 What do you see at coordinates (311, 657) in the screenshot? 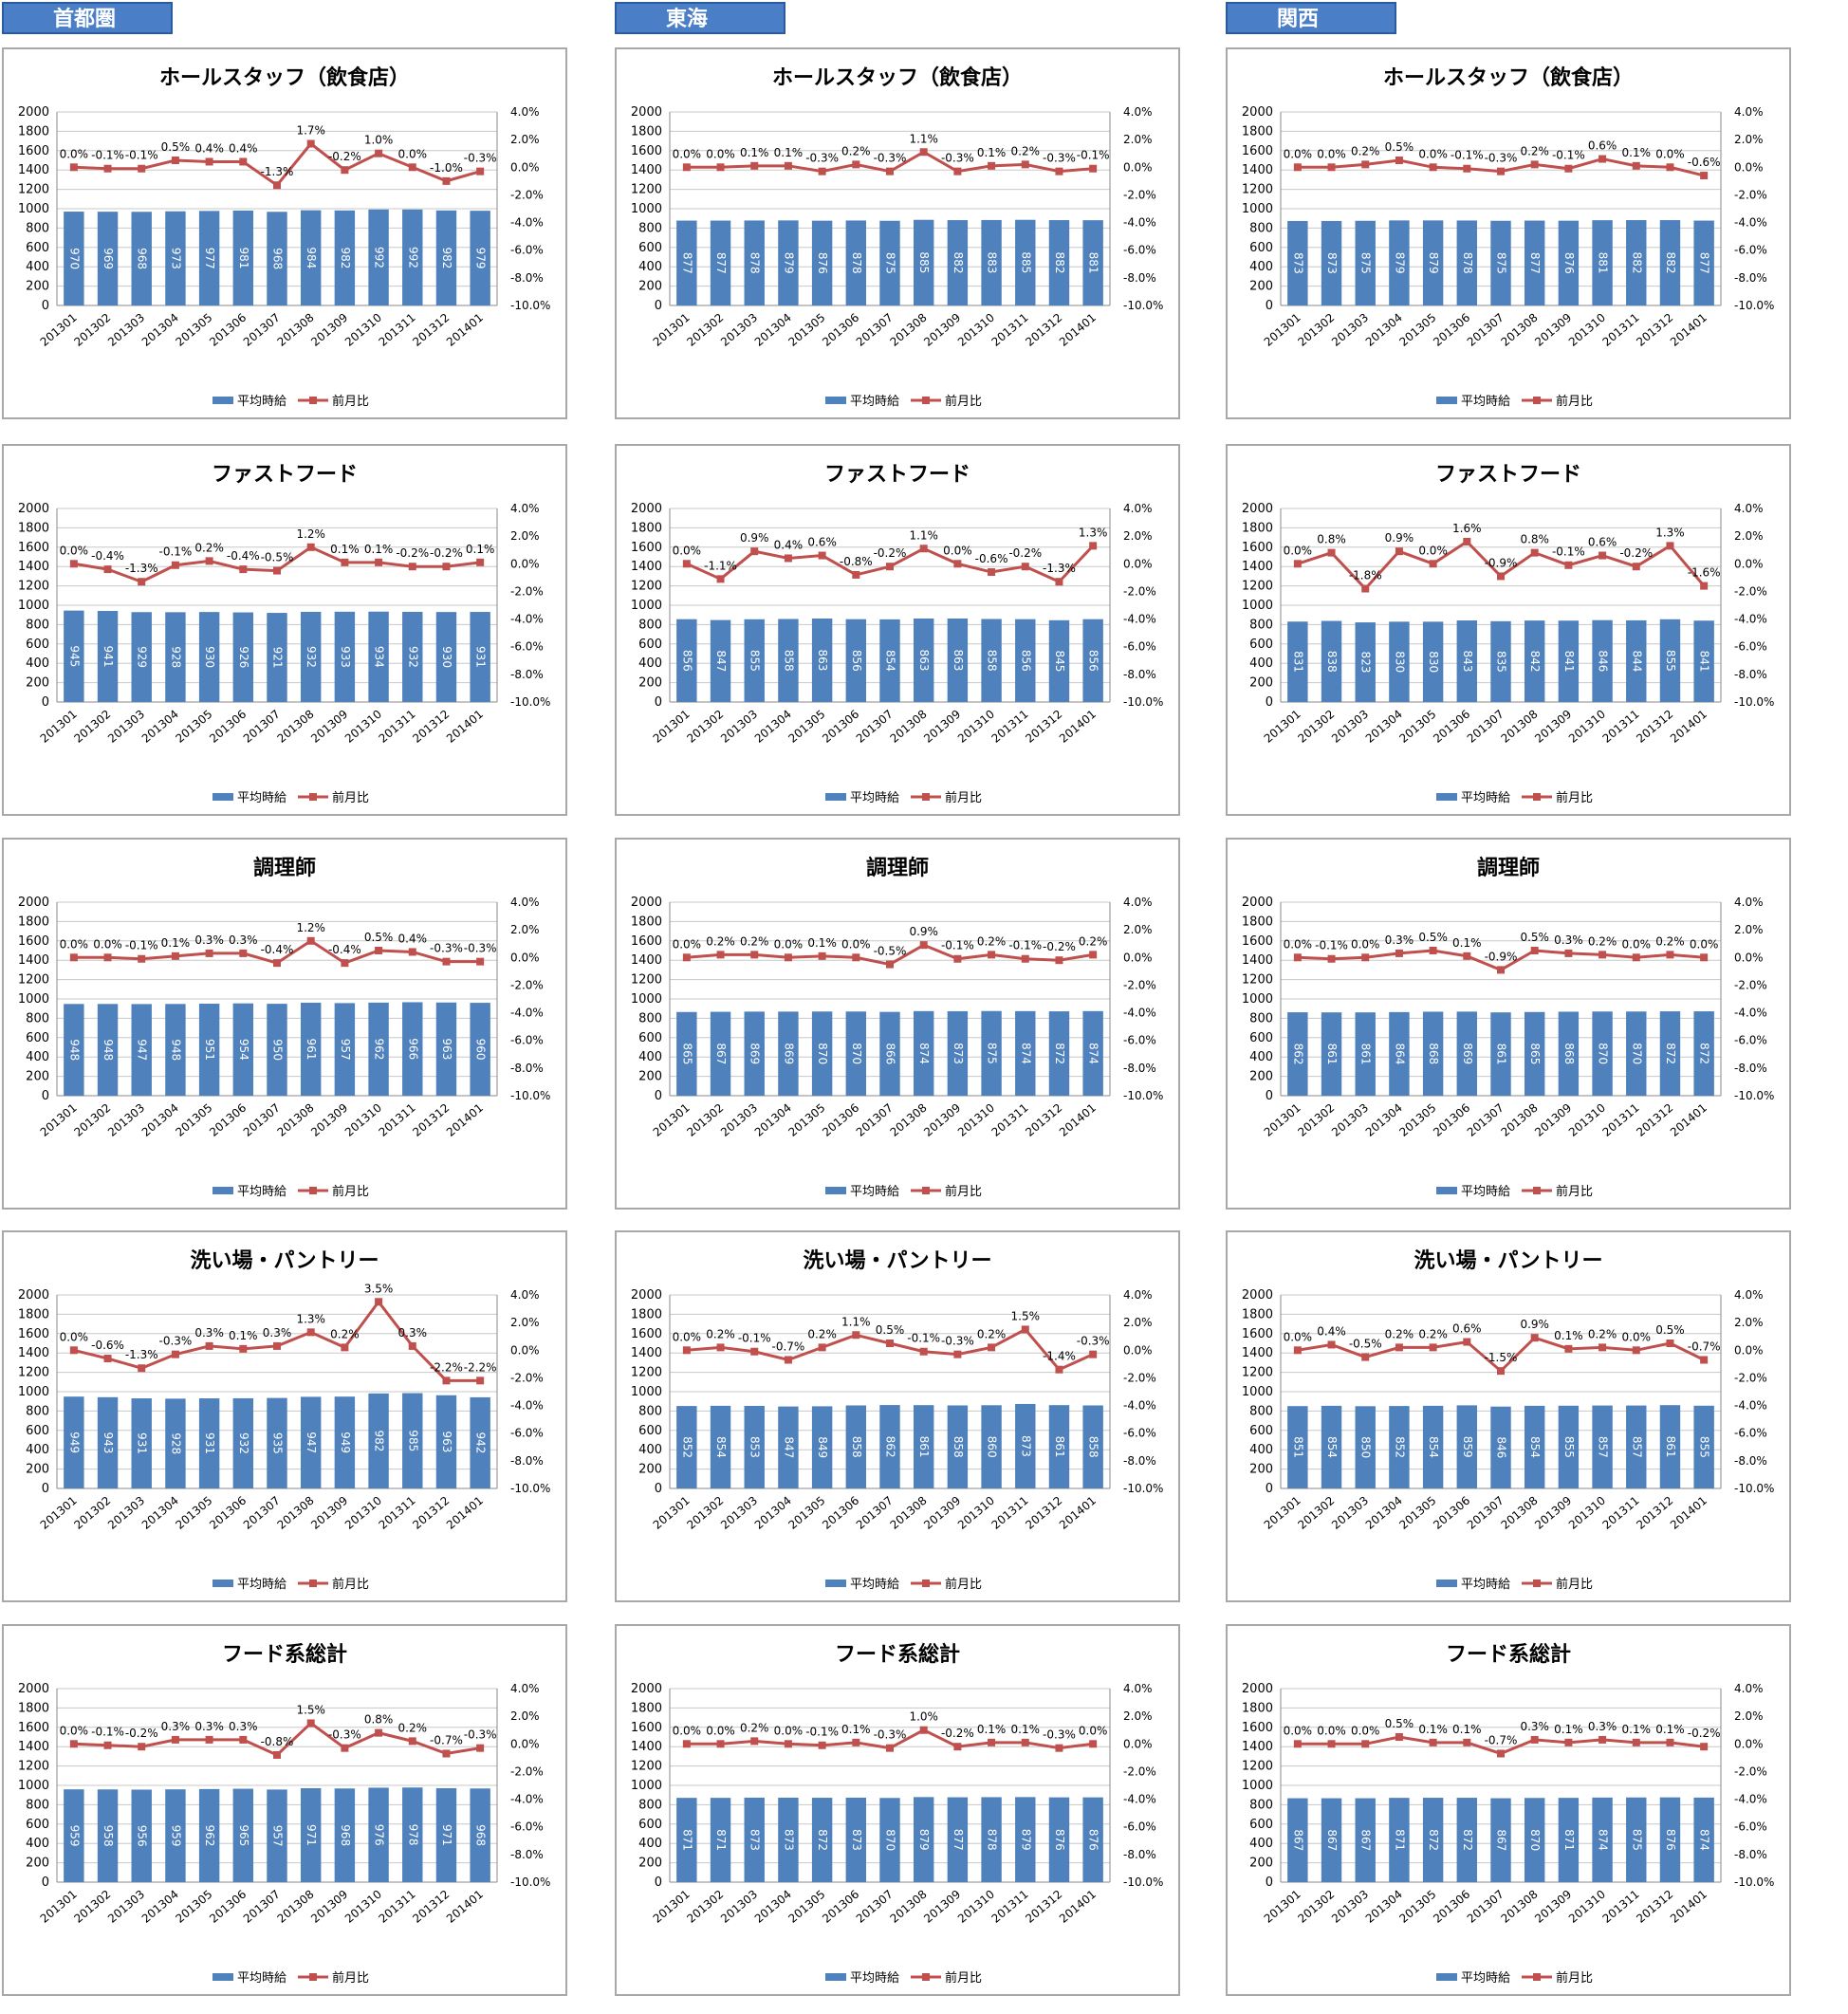
I see `bar-value-label: 932` at bounding box center [311, 657].